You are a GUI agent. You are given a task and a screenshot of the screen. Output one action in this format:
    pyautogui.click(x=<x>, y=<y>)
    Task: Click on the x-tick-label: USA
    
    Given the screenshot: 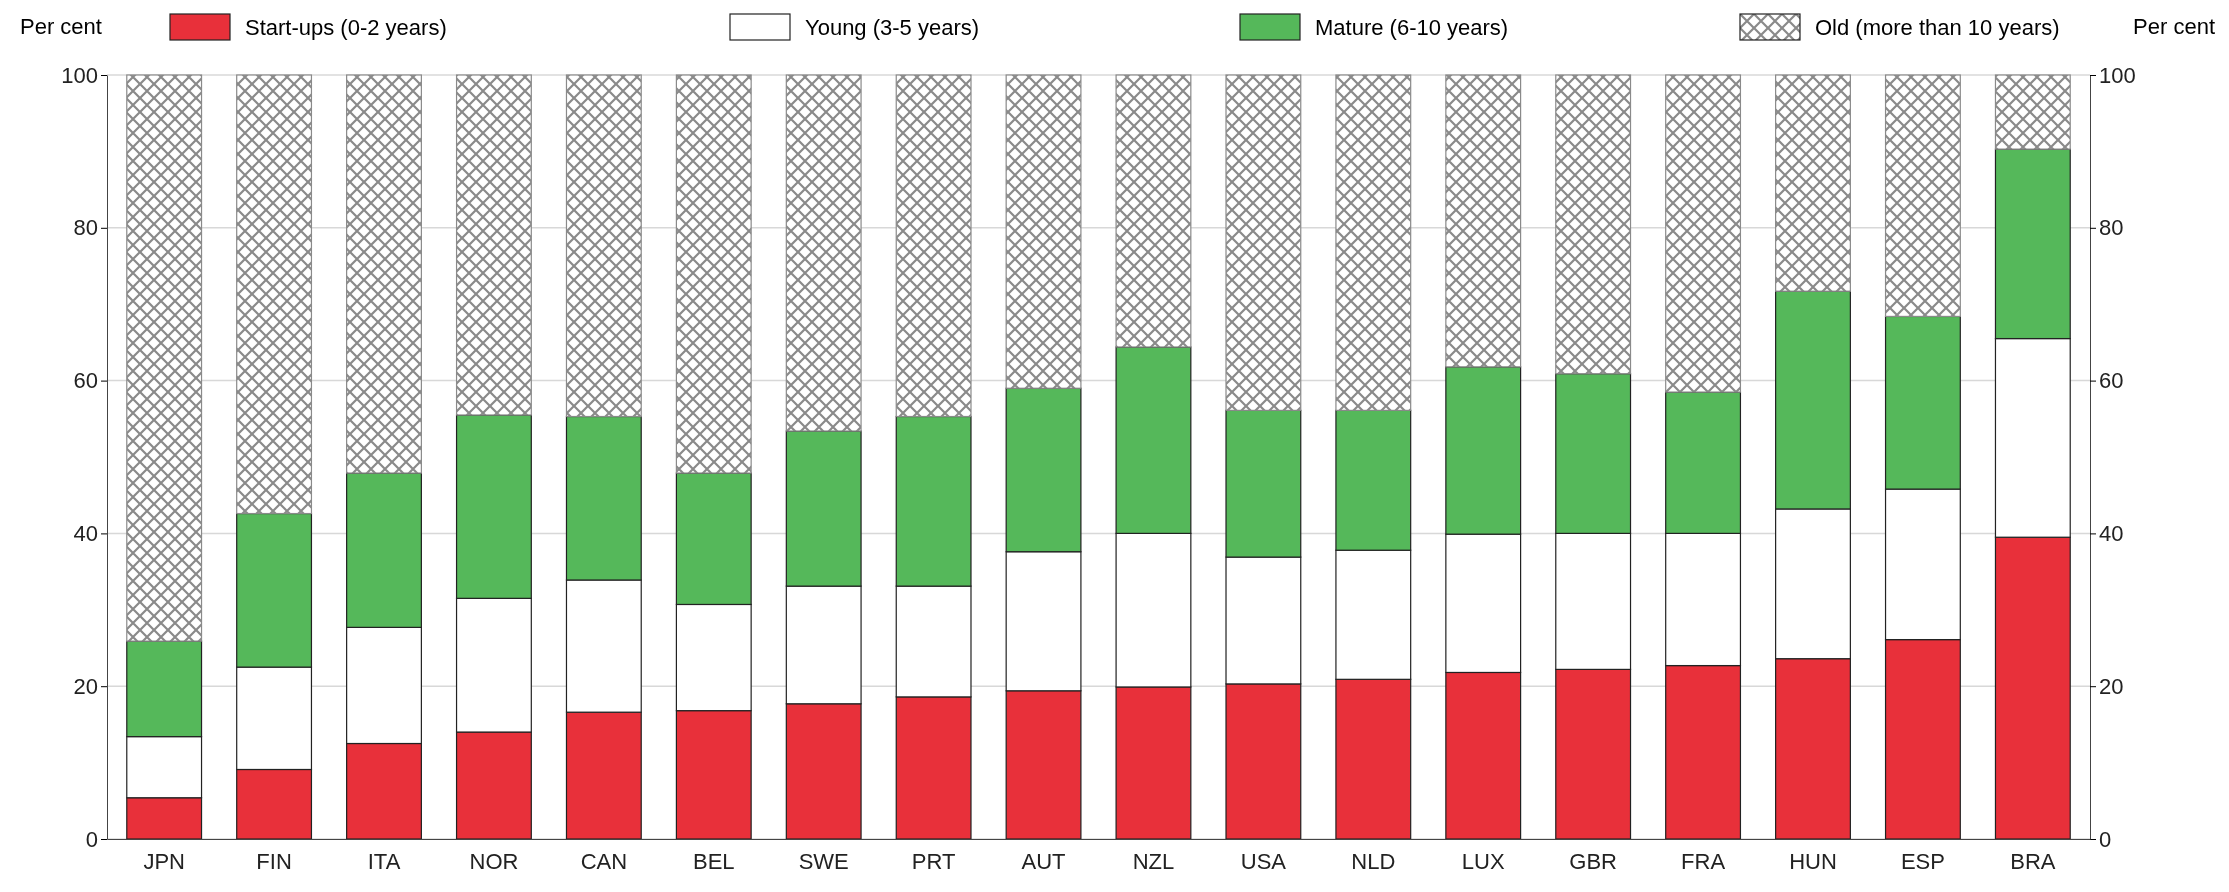 What is the action you would take?
    pyautogui.click(x=1263, y=861)
    